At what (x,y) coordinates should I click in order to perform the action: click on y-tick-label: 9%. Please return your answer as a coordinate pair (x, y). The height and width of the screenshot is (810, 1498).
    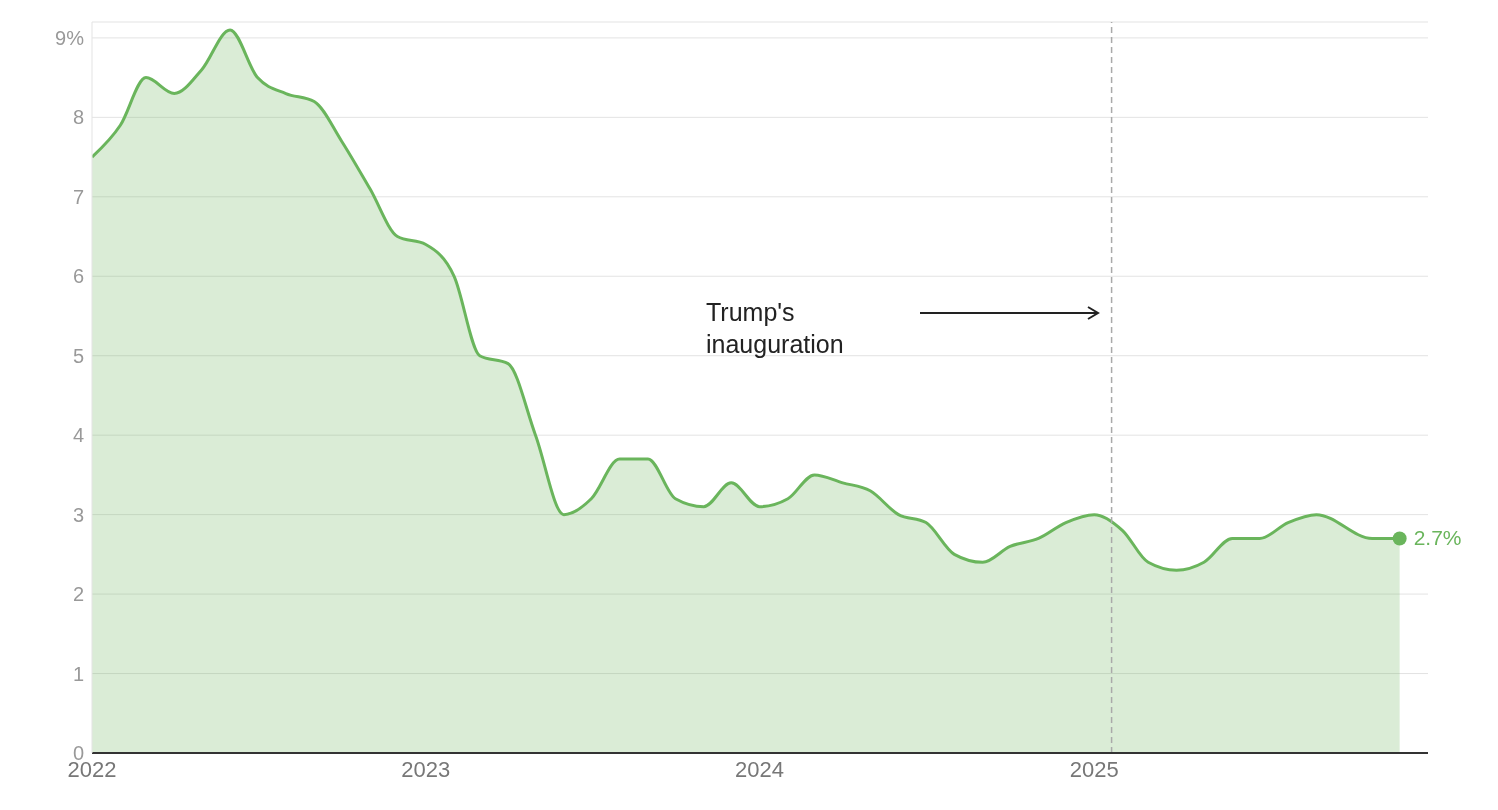
    Looking at the image, I should click on (70, 37).